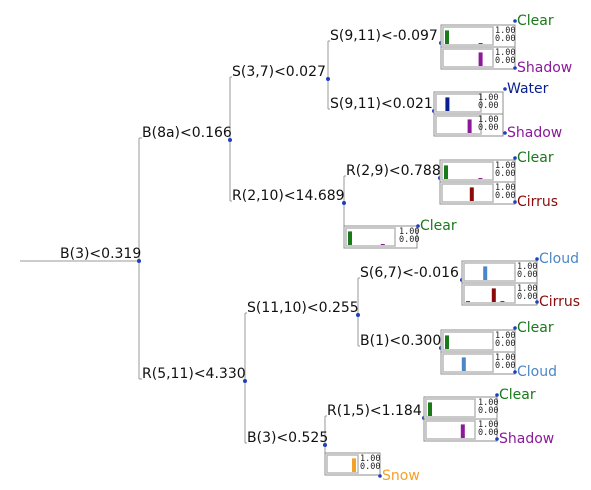 Image resolution: width=591 pixels, height=490 pixels. I want to click on split-label: S(9,11)<0.021, so click(381, 104).